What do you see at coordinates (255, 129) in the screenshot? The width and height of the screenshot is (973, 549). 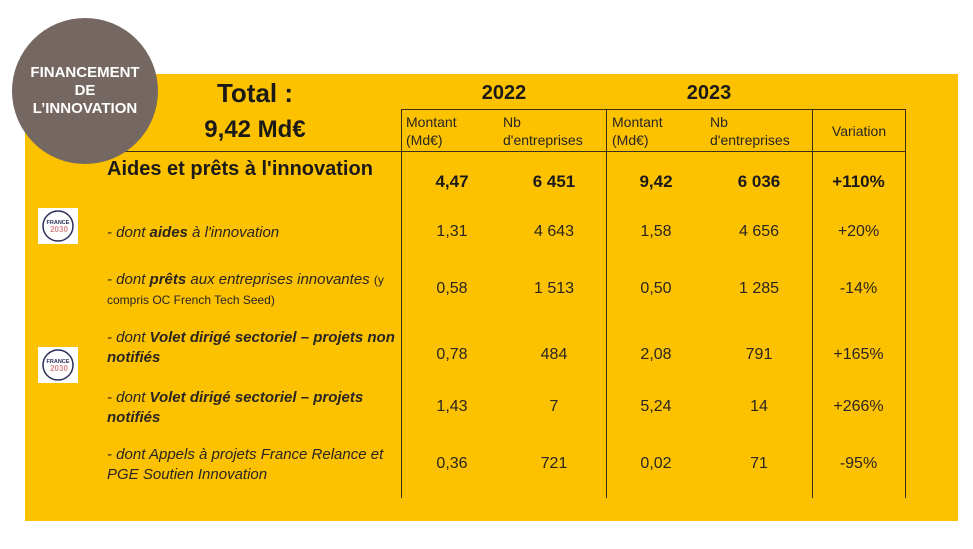 I see `total-value: 9,42 Md€` at bounding box center [255, 129].